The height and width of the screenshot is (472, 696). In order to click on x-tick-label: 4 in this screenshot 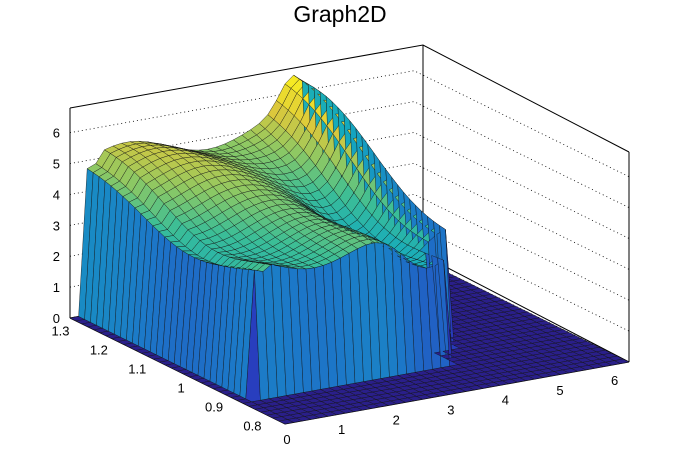, I will do `click(505, 400)`.